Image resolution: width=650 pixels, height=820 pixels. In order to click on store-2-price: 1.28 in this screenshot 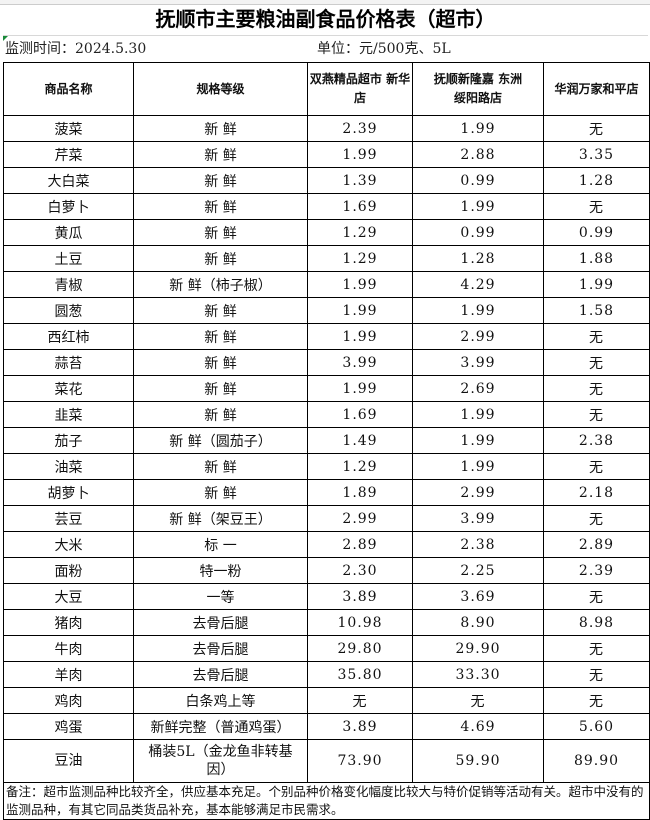, I will do `click(478, 258)`.